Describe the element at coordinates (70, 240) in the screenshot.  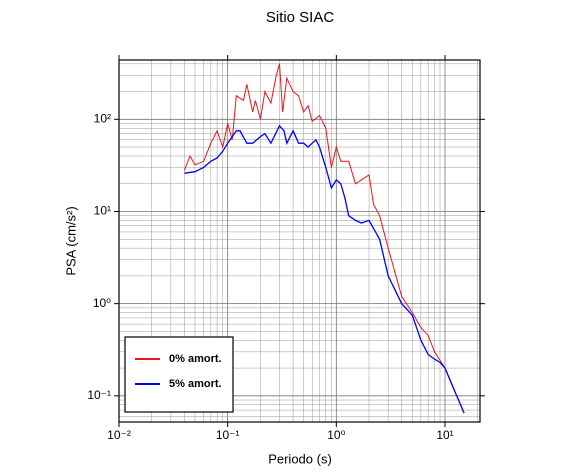
I see `y-axis-label: PSA (cm/s²)` at that location.